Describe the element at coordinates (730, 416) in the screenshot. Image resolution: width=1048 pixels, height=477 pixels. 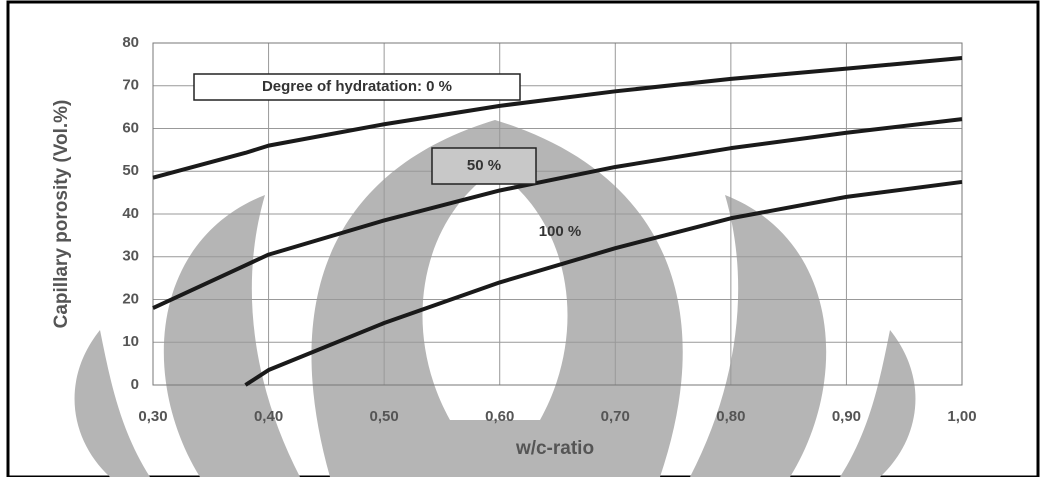
I see `x-tick-label: 0,80` at that location.